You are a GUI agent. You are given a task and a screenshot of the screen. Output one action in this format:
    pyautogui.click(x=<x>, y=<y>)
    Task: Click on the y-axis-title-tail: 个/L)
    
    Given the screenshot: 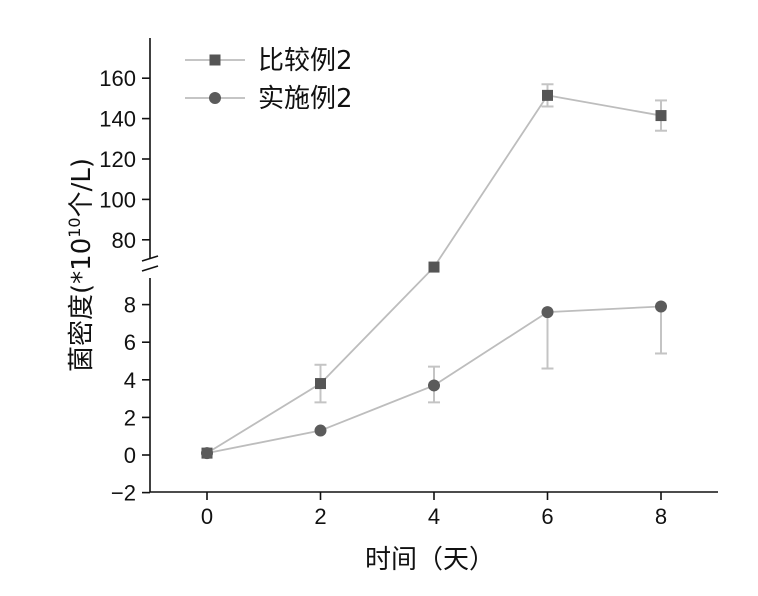 What is the action you would take?
    pyautogui.click(x=82, y=187)
    